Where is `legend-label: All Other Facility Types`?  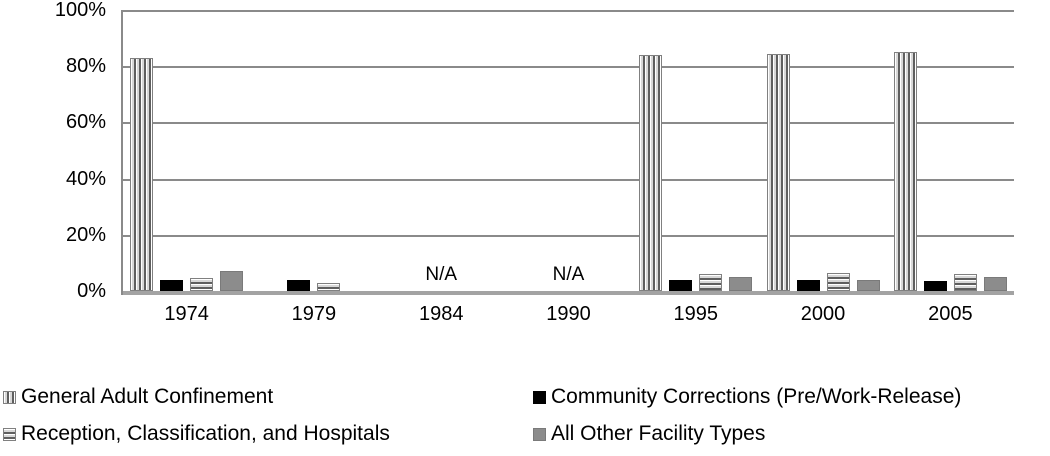 legend-label: All Other Facility Types is located at coordinates (658, 433).